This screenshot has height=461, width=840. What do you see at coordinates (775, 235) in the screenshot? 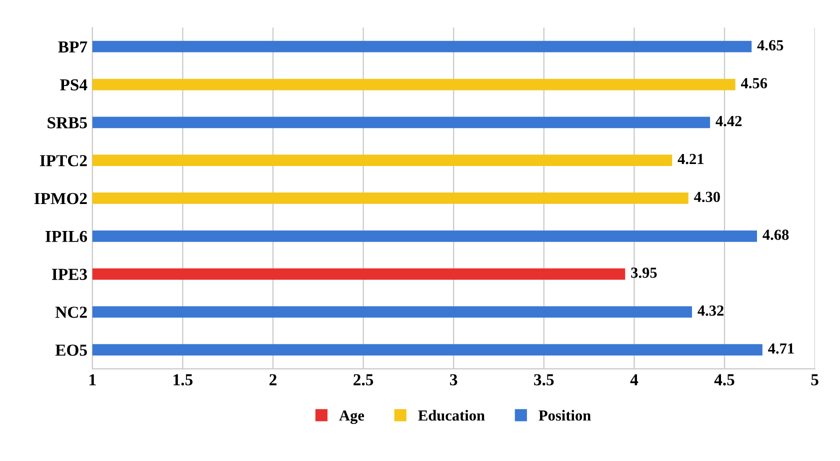
I see `data-label: 4.68` at bounding box center [775, 235].